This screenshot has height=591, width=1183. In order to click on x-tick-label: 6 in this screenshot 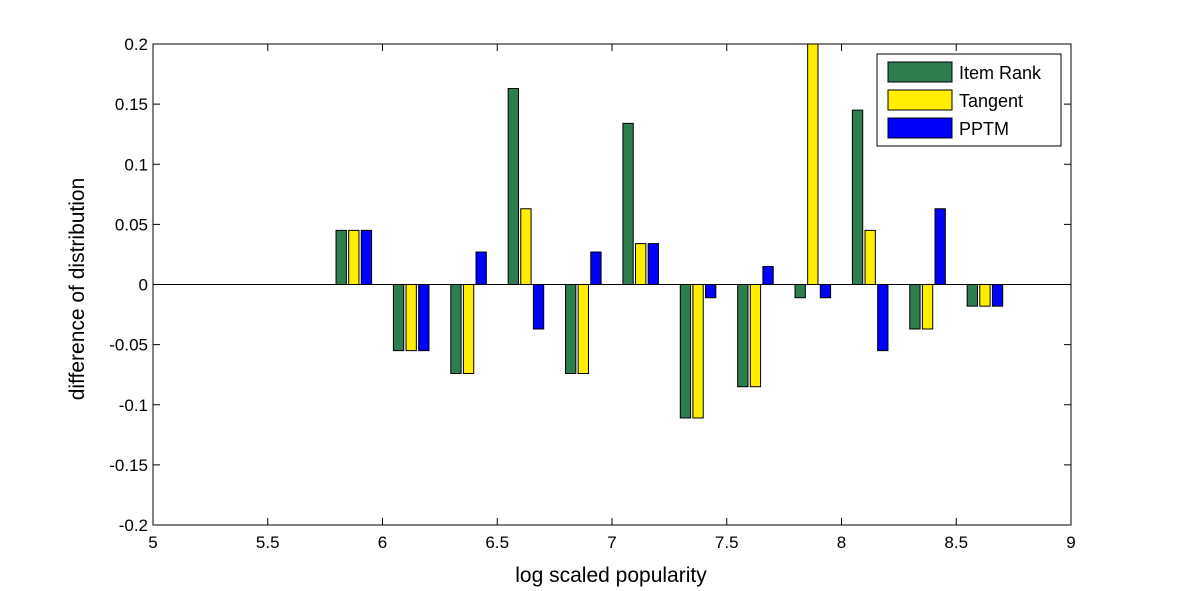, I will do `click(382, 542)`.